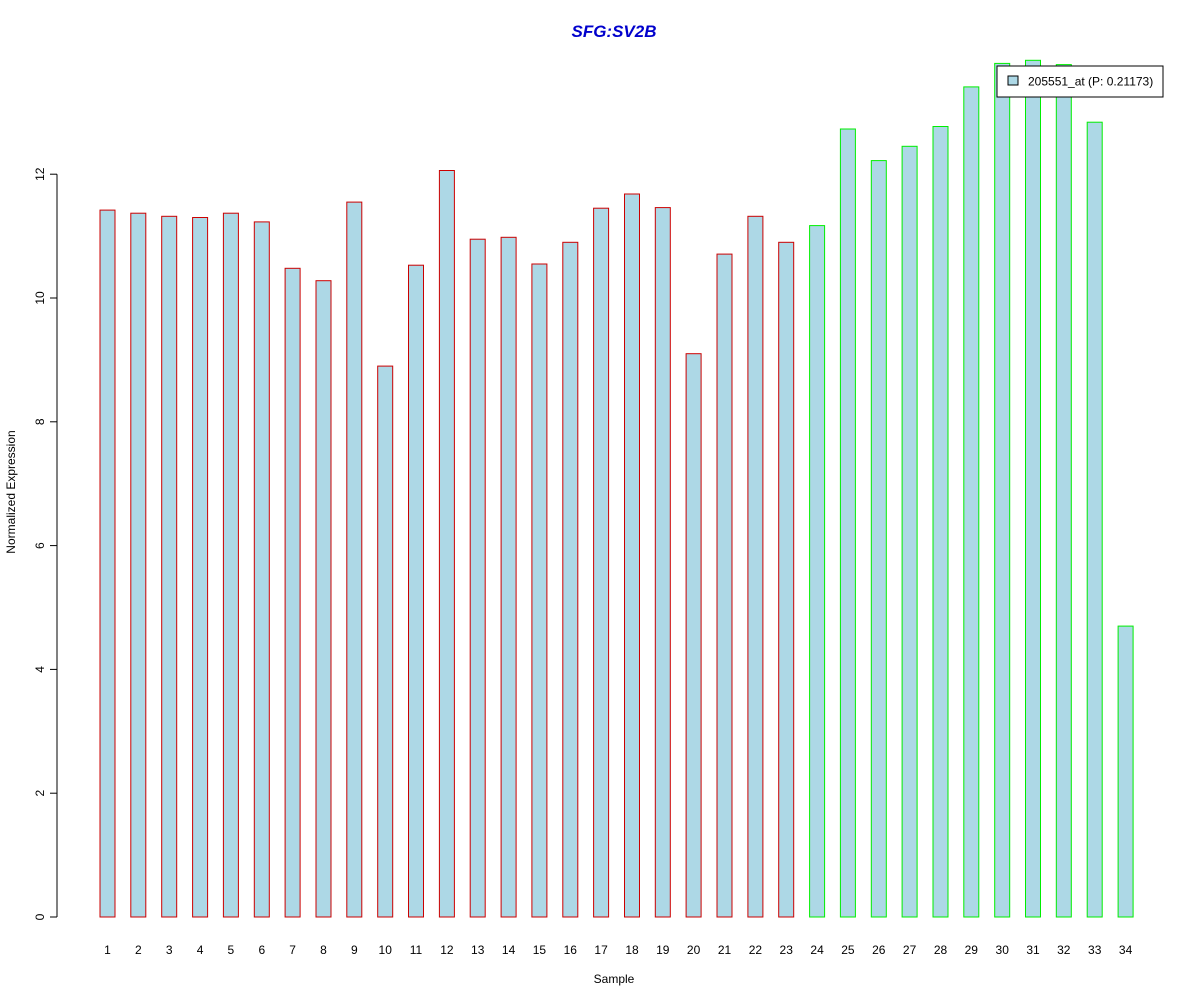 The height and width of the screenshot is (1000, 1200). What do you see at coordinates (910, 950) in the screenshot?
I see `x-tick-label: 27` at bounding box center [910, 950].